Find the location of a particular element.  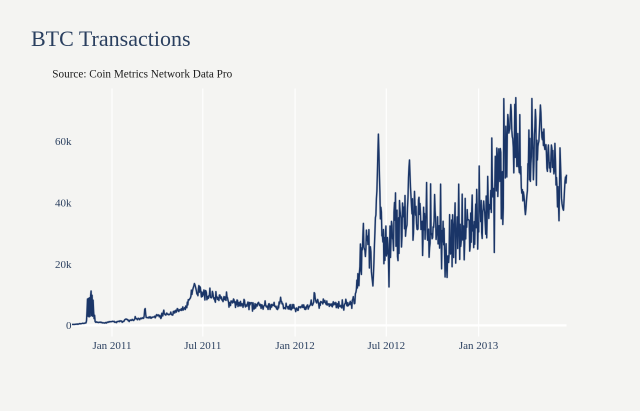

svg-text:Source: Coin Metrics Network D: Source: Coin Metrics Network Data Pro is located at coordinates (142, 75).